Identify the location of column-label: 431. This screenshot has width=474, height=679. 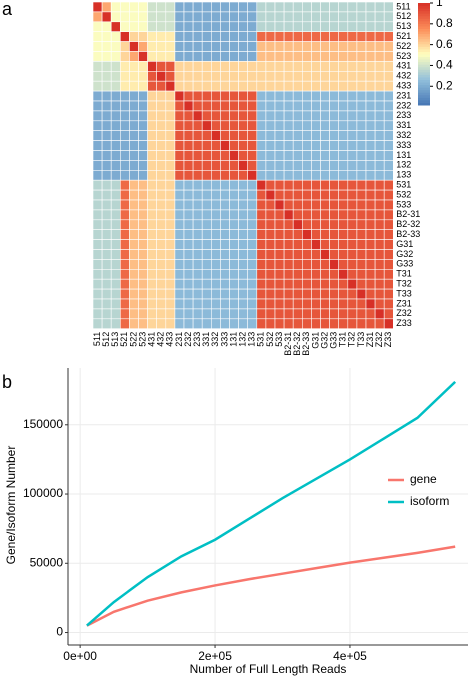
(152, 339).